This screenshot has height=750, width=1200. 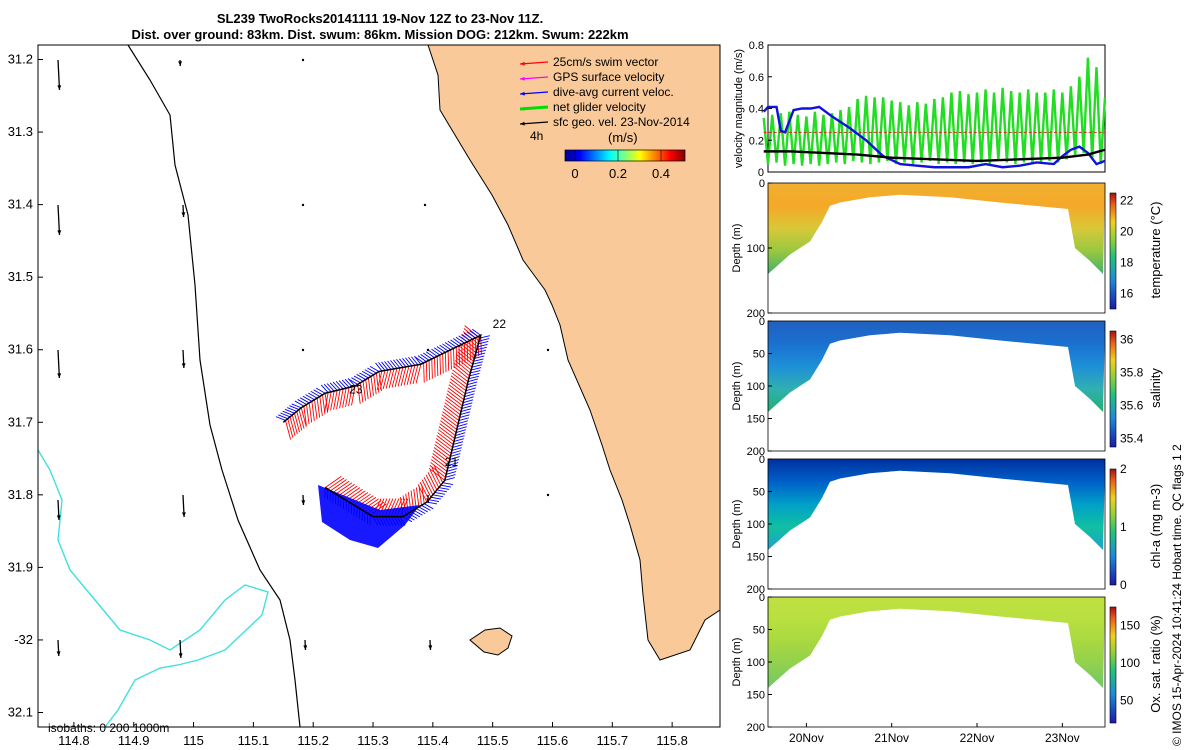 What do you see at coordinates (20, 204) in the screenshot?
I see `map-y-tick-label: 31.4` at bounding box center [20, 204].